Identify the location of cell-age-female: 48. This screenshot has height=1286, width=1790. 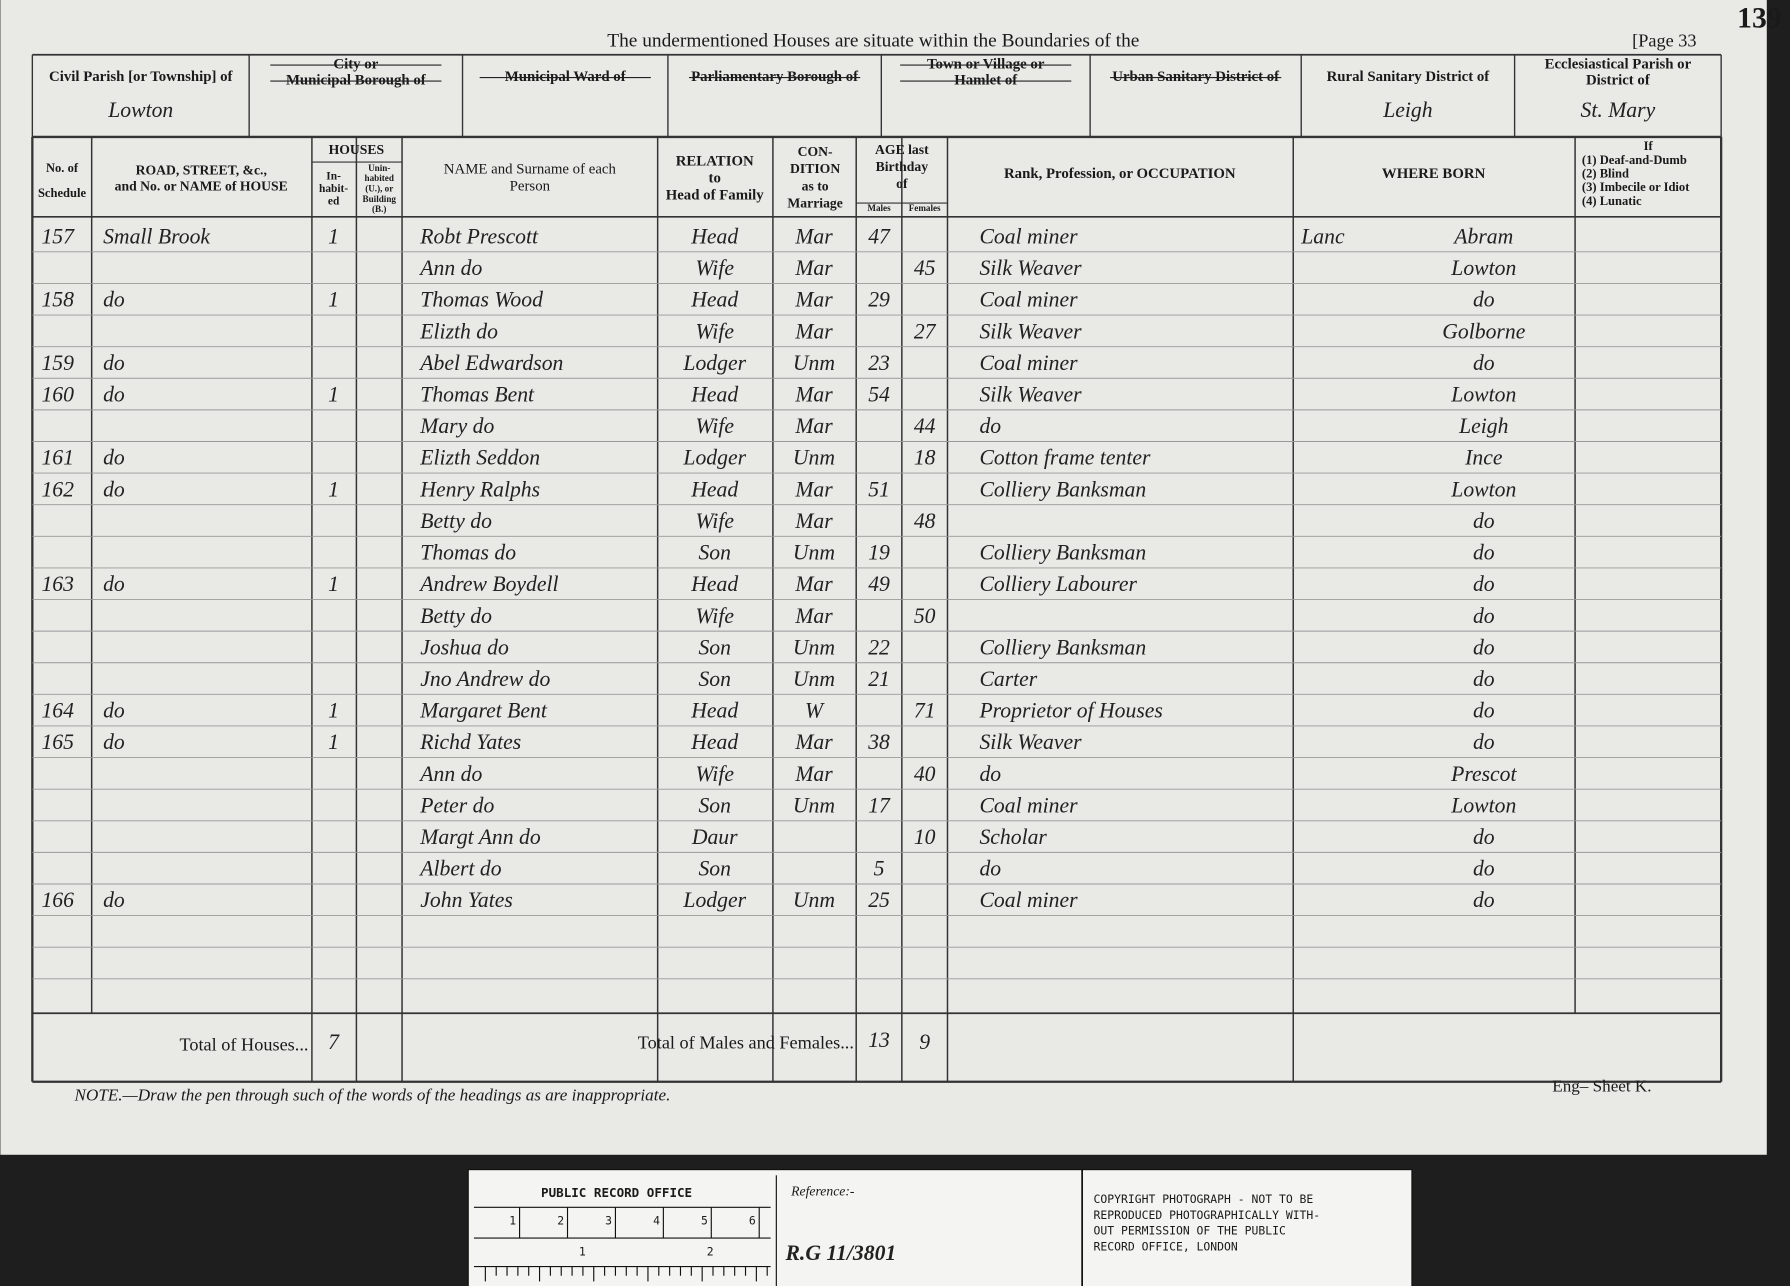
(925, 521).